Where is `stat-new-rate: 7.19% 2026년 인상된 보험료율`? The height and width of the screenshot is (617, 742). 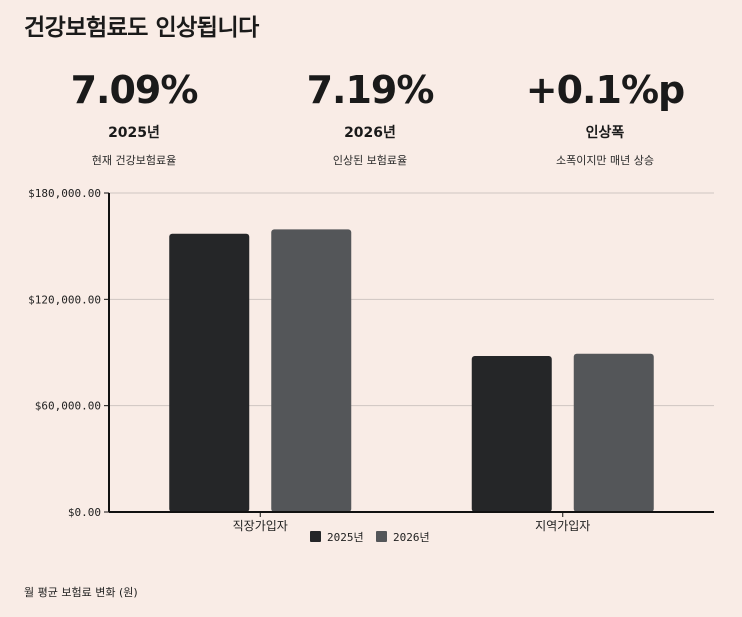
stat-new-rate: 7.19% 2026년 인상된 보험료율 is located at coordinates (370, 115).